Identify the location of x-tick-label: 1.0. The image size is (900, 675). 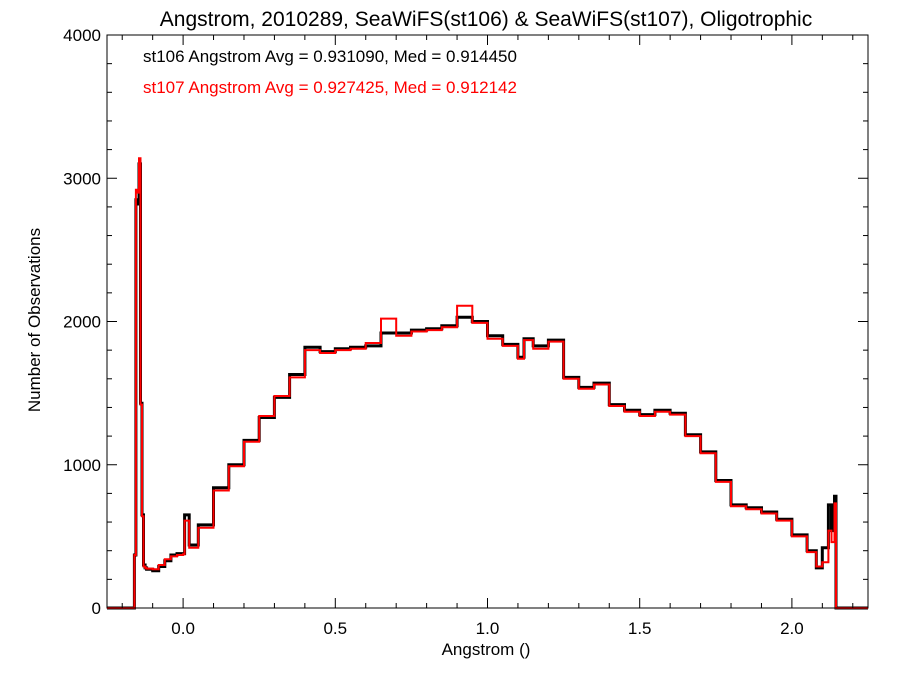
(488, 628).